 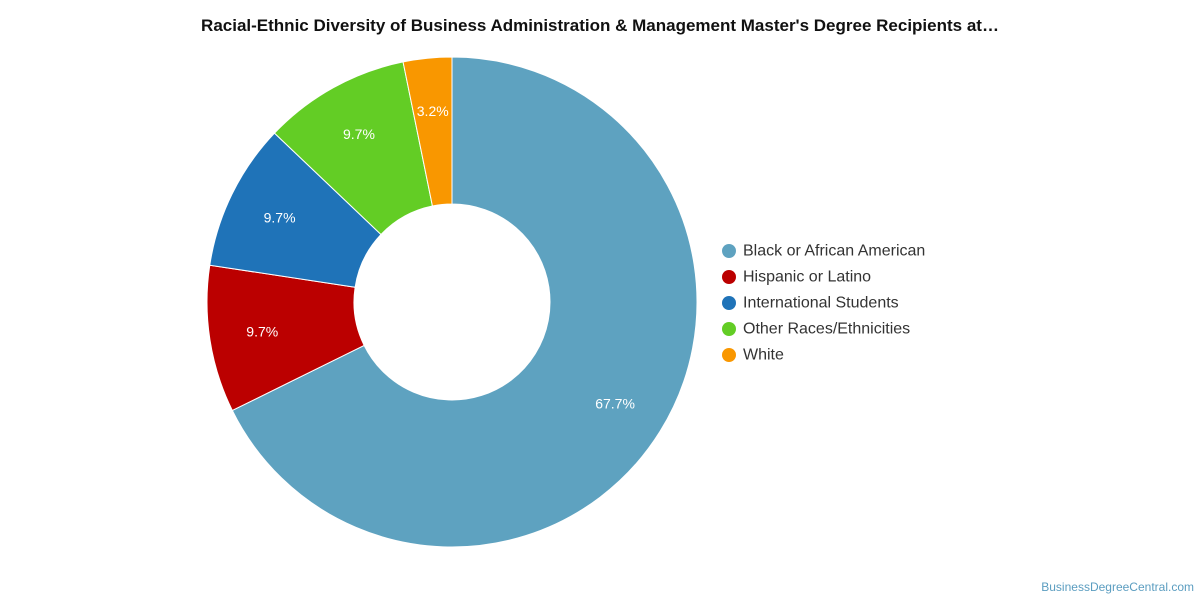 What do you see at coordinates (834, 251) in the screenshot?
I see `legend-label: Black or African American` at bounding box center [834, 251].